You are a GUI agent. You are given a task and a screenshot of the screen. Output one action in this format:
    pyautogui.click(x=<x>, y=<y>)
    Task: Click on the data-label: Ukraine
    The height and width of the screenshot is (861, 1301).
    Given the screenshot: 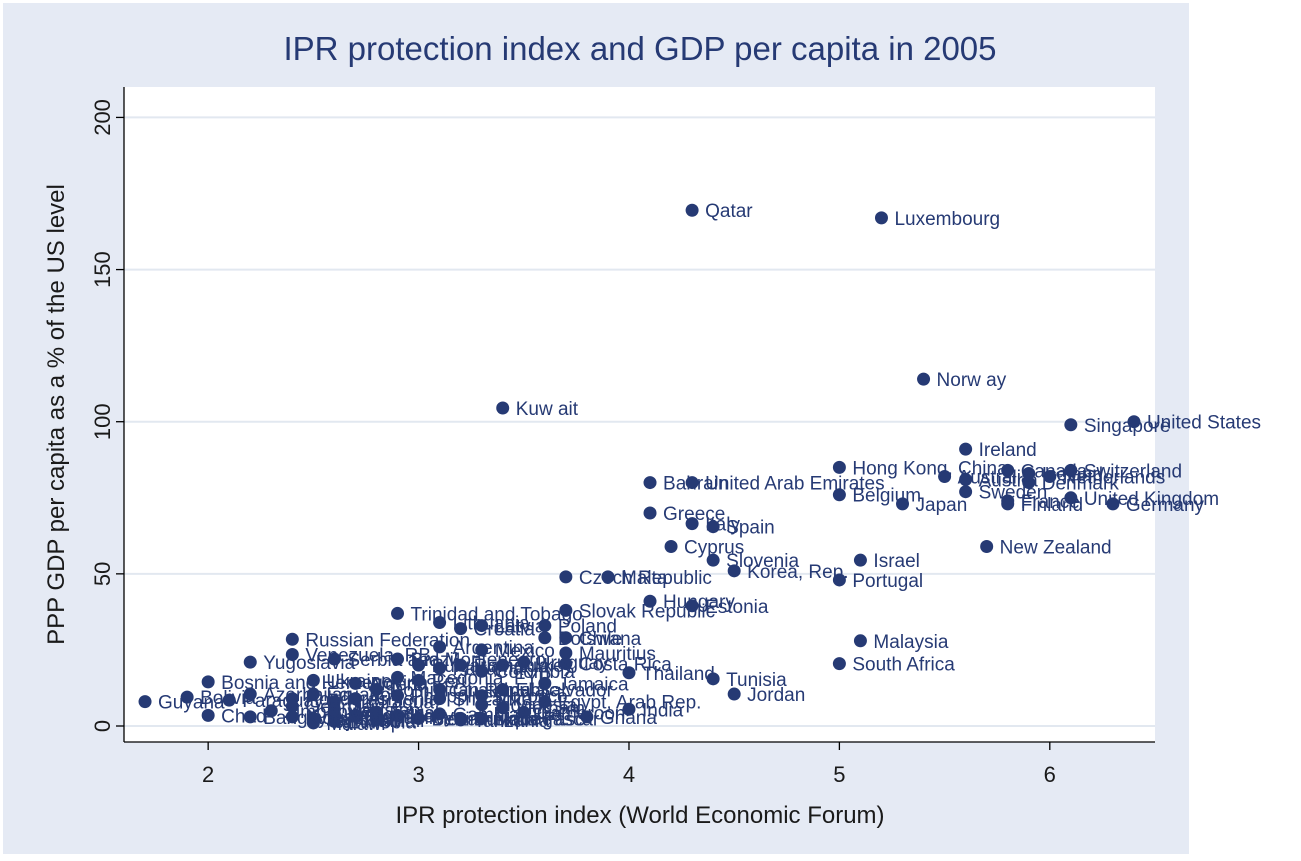 What is the action you would take?
    pyautogui.click(x=358, y=681)
    